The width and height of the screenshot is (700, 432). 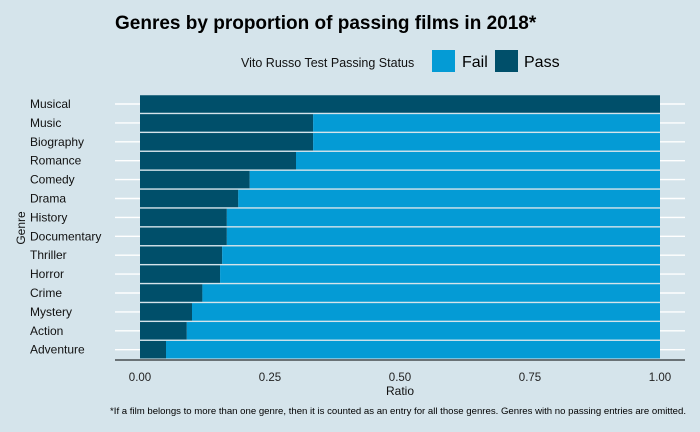 What do you see at coordinates (48, 217) in the screenshot?
I see `y-tick-label: History` at bounding box center [48, 217].